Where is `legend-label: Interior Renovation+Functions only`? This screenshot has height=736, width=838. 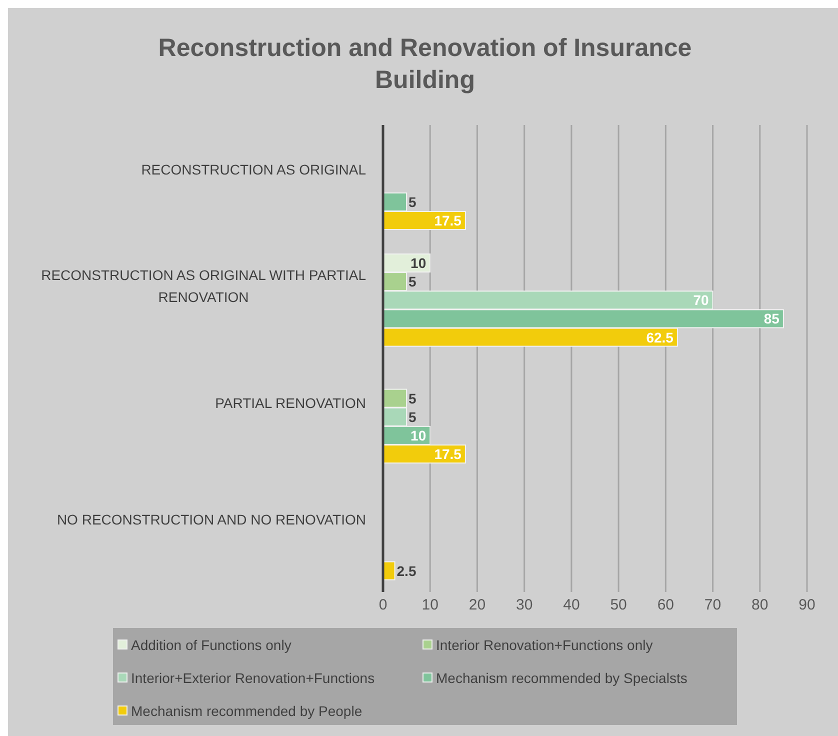
legend-label: Interior Renovation+Functions only is located at coordinates (544, 645).